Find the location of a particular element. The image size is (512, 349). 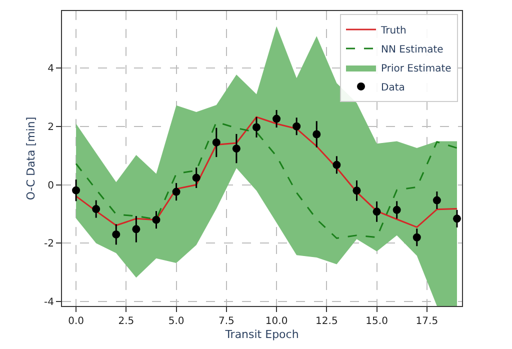

x-tick-label: 17.5 is located at coordinates (427, 321).